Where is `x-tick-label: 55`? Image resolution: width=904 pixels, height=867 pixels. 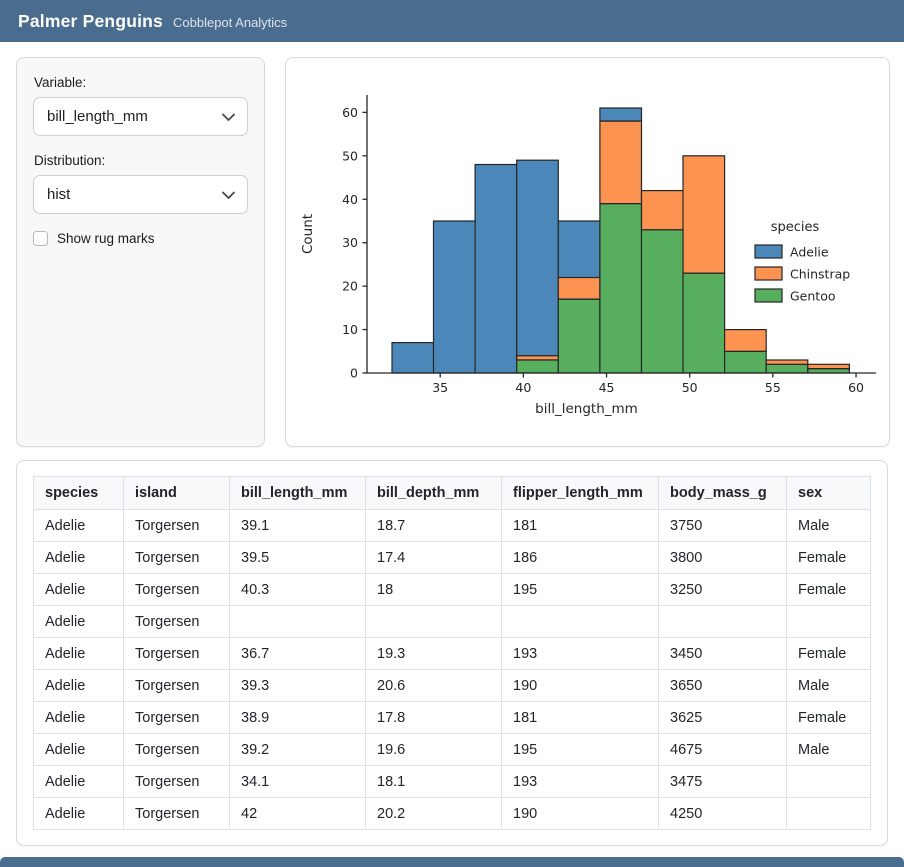
x-tick-label: 55 is located at coordinates (773, 387).